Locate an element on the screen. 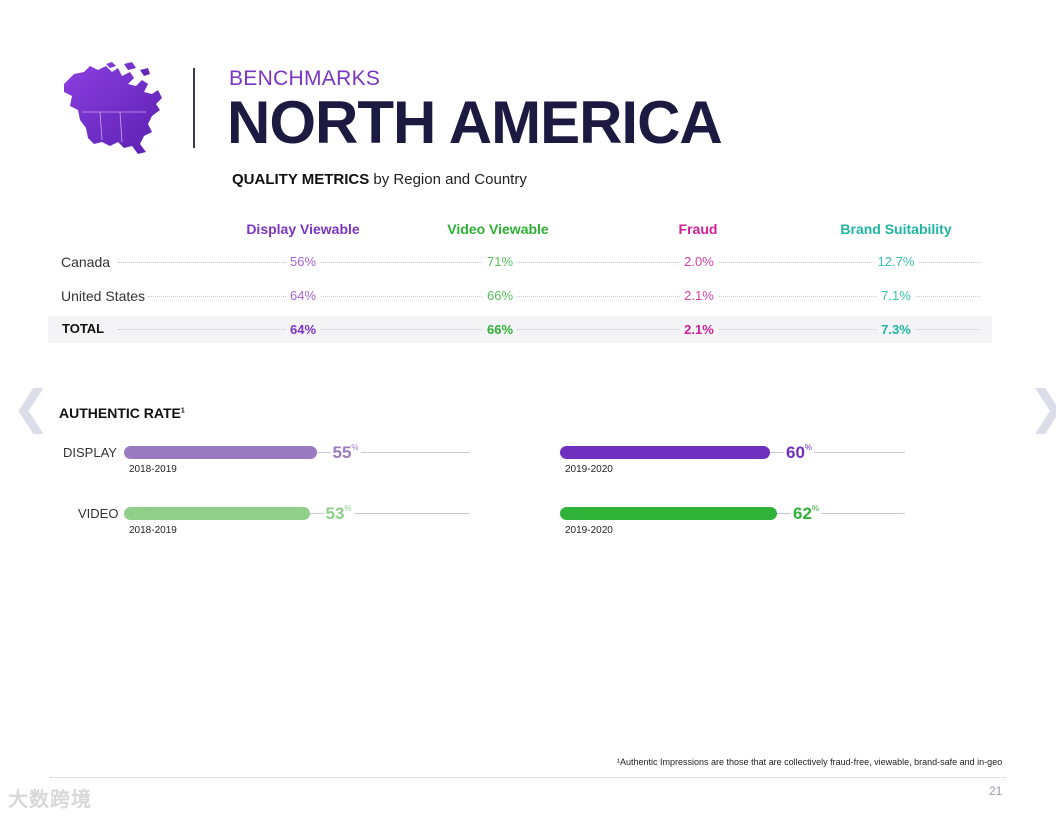 The width and height of the screenshot is (1056, 816). header-divider is located at coordinates (194, 108).